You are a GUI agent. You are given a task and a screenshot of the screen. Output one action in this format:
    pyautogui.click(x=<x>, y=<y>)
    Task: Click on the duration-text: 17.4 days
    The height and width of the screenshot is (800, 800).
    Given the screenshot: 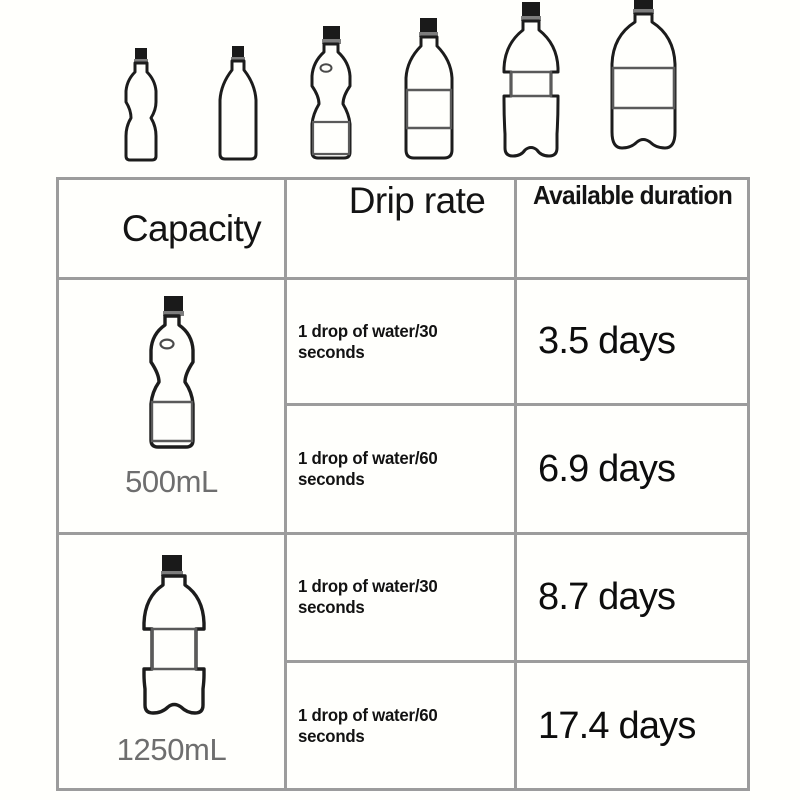 What is the action you would take?
    pyautogui.click(x=617, y=725)
    